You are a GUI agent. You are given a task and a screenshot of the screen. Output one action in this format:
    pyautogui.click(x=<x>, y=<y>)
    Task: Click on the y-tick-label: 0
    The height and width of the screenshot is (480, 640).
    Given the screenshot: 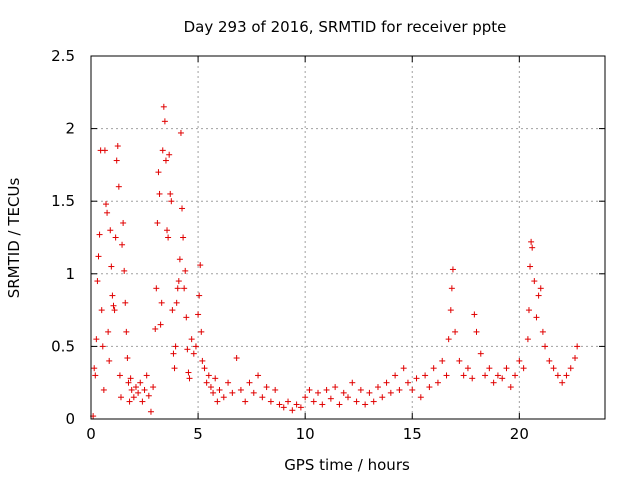 What is the action you would take?
    pyautogui.click(x=70, y=419)
    